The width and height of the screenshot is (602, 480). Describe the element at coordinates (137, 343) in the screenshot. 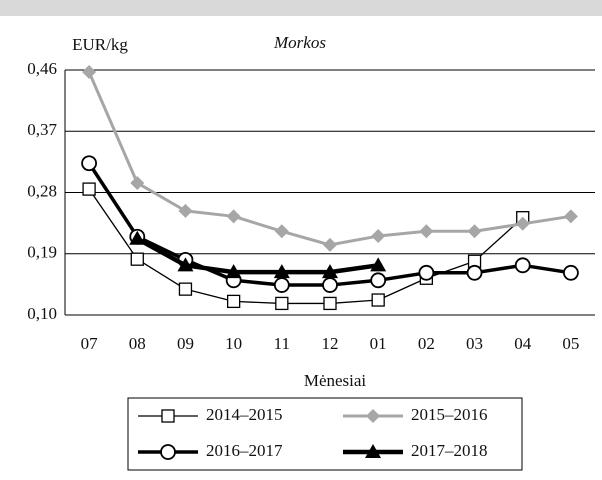

I see `x-tick-label: 08` at that location.